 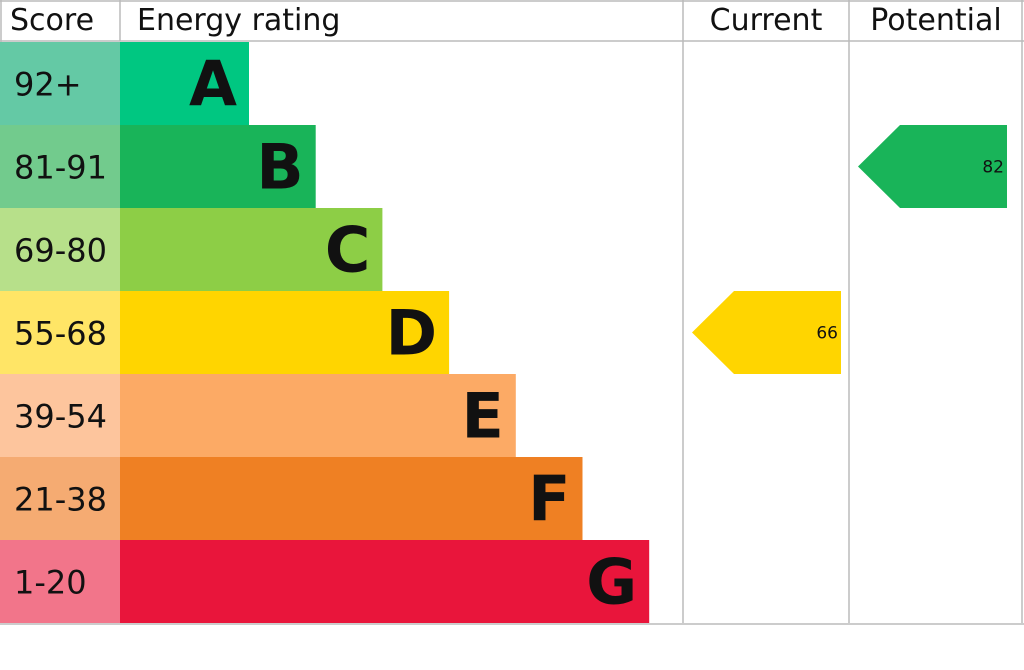 I want to click on current-rating-arrow-value: 66, so click(x=827, y=334).